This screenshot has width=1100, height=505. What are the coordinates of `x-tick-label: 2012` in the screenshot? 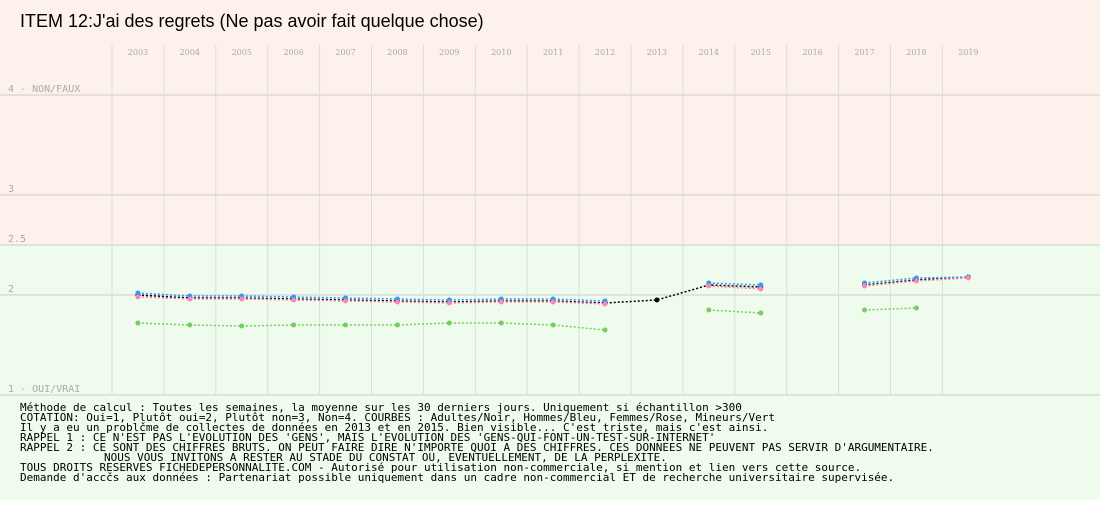 It's located at (605, 52).